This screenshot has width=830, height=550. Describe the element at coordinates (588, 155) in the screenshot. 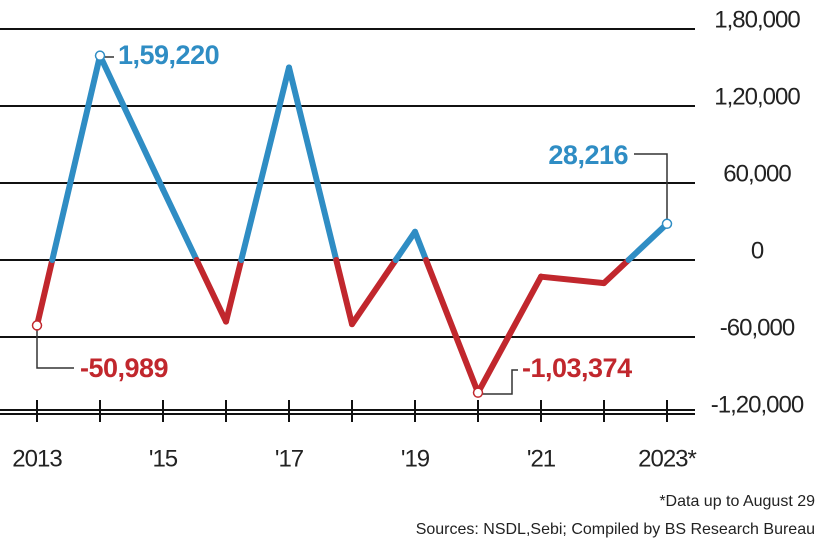

I see `data-label: 28,216` at that location.